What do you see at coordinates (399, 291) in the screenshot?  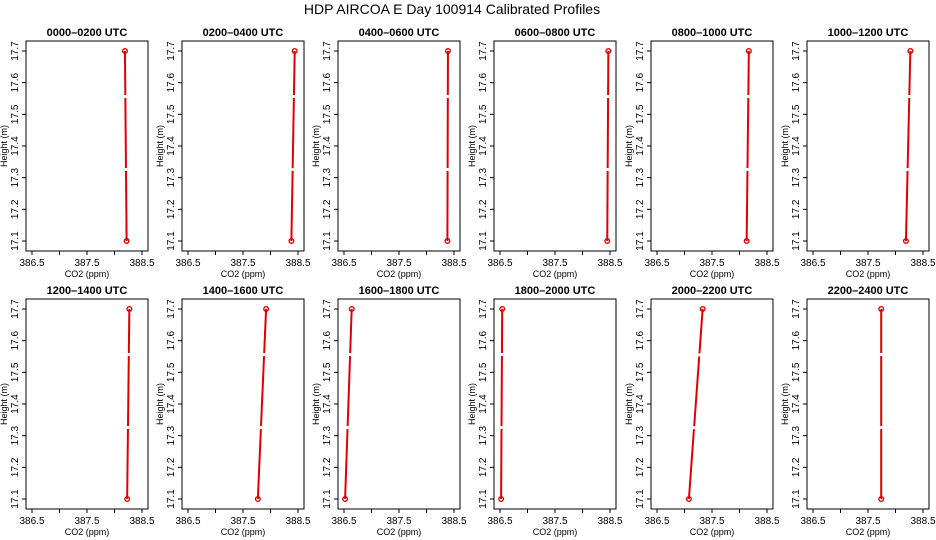 I see `panel-title: 1600–1800 UTC` at bounding box center [399, 291].